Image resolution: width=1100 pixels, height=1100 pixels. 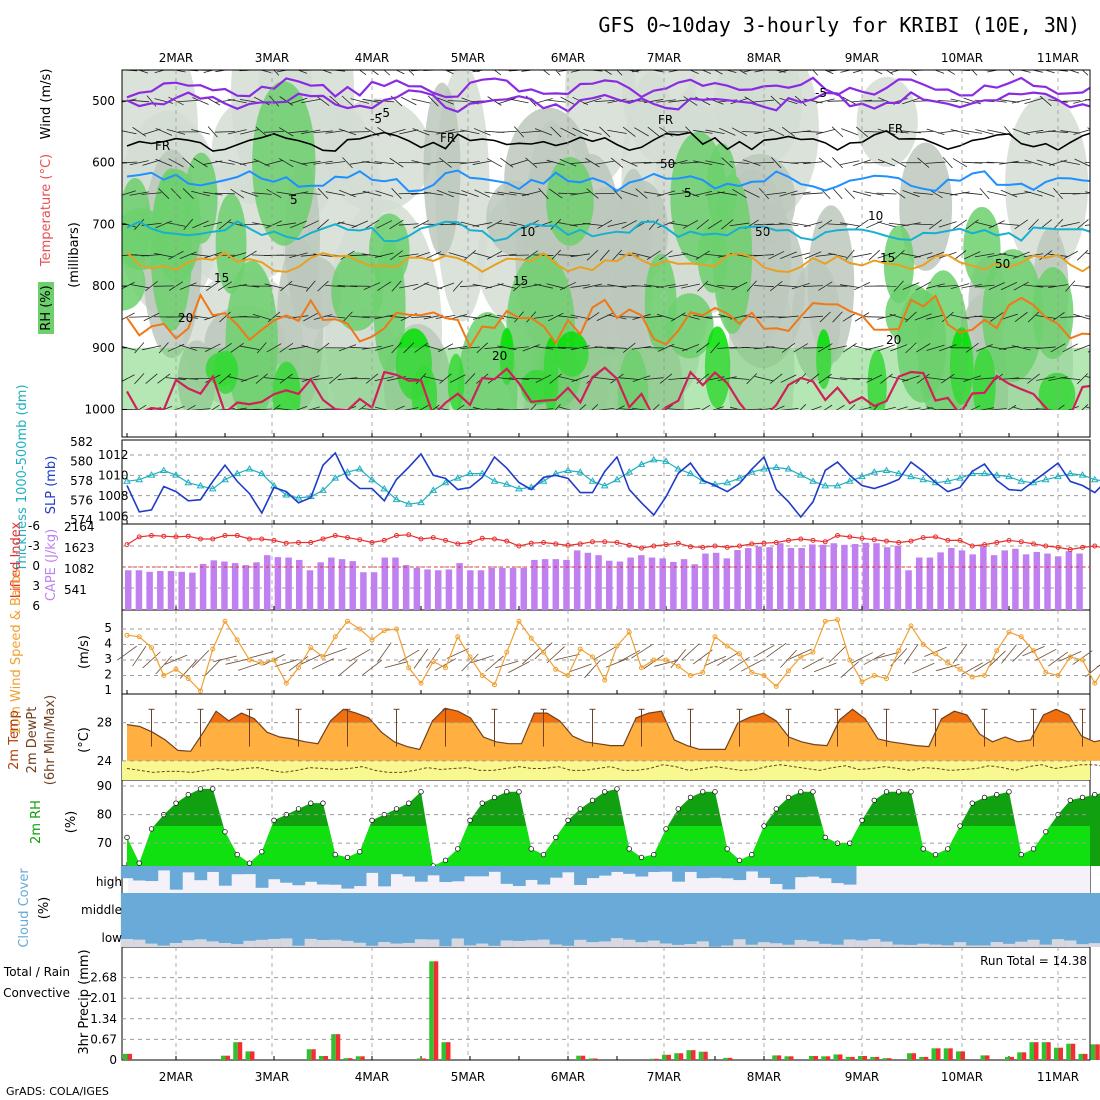 I want to click on temperature-label: Temperature (°C), so click(x=46, y=210).